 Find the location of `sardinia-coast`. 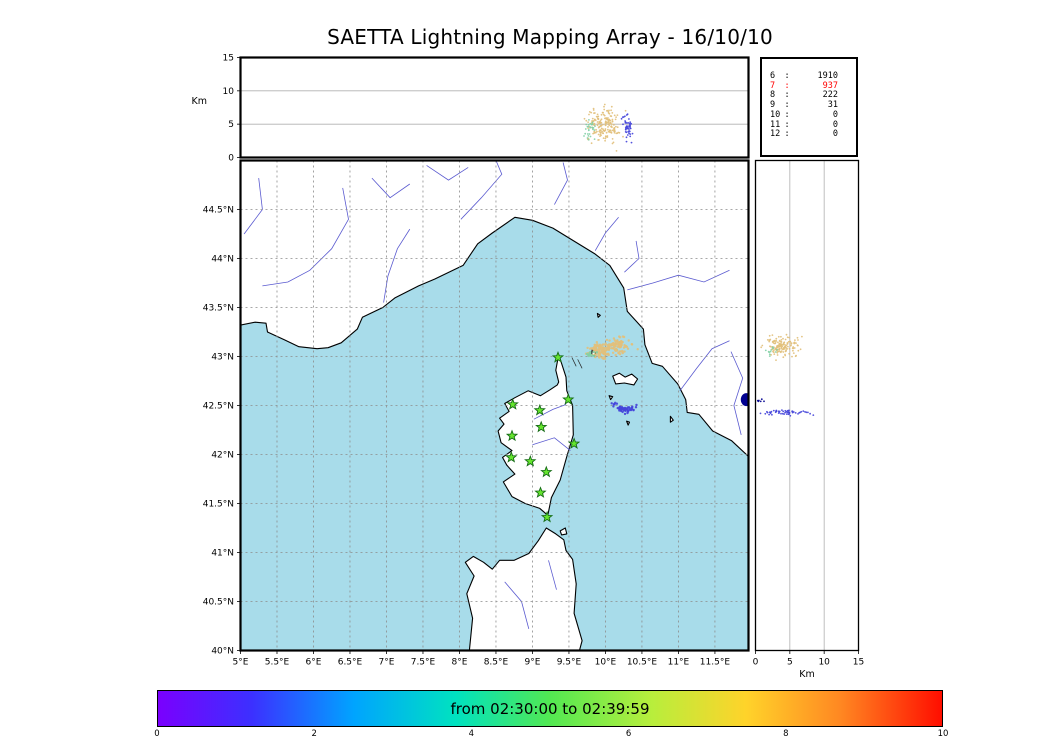

sardinia-coast is located at coordinates (523, 589).